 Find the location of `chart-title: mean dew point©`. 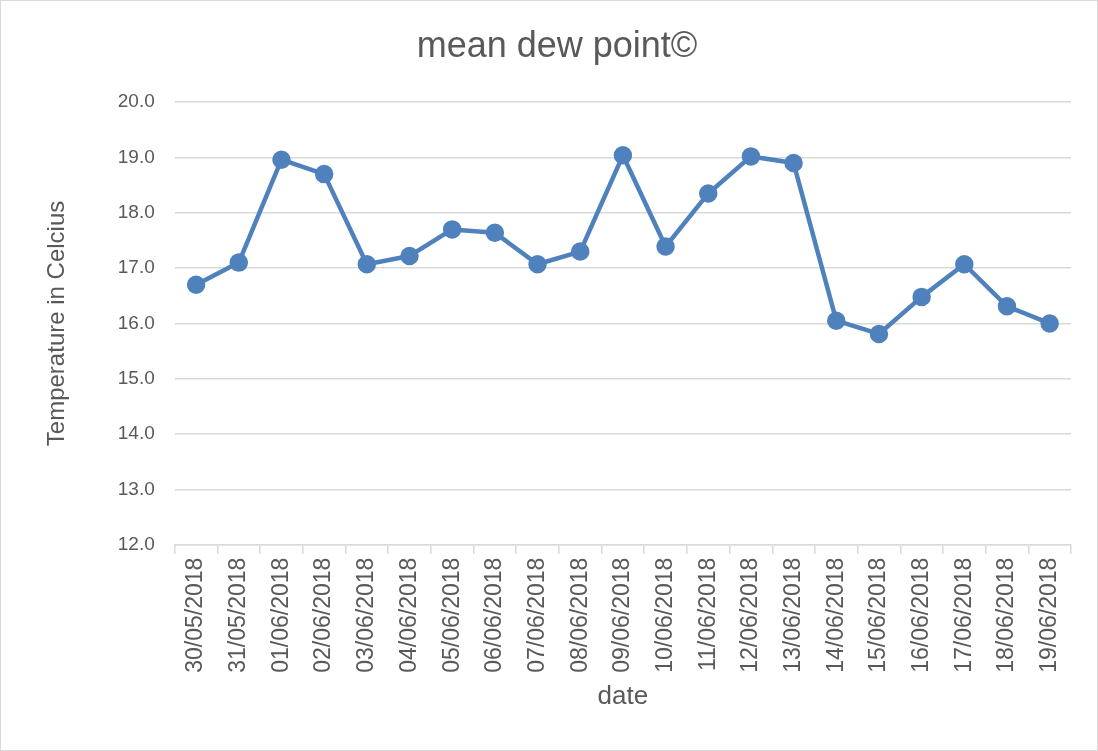

chart-title: mean dew point© is located at coordinates (557, 44).